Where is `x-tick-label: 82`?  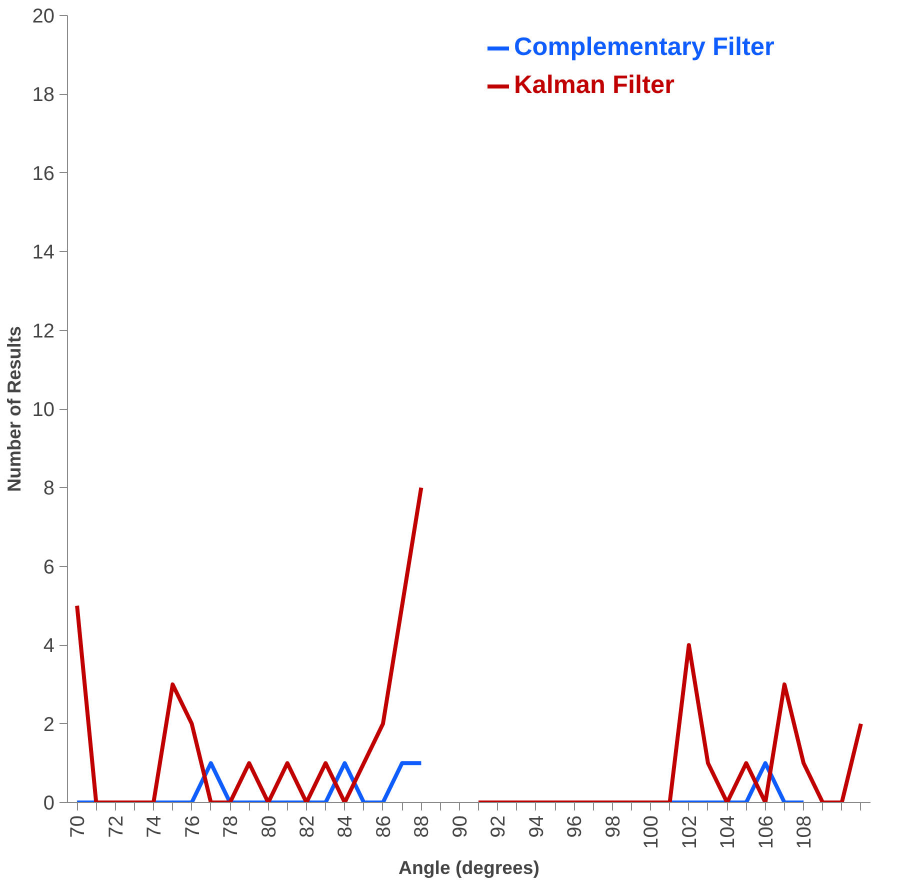 x-tick-label: 82 is located at coordinates (307, 826).